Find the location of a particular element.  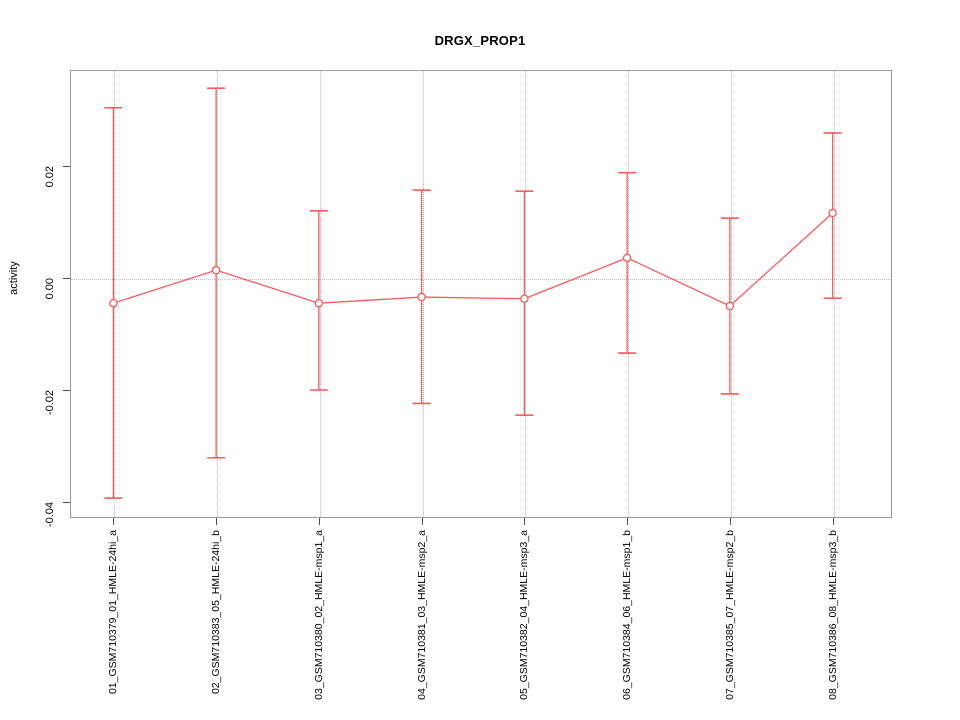

chart-title: DRGX_PROP1 is located at coordinates (480, 40).